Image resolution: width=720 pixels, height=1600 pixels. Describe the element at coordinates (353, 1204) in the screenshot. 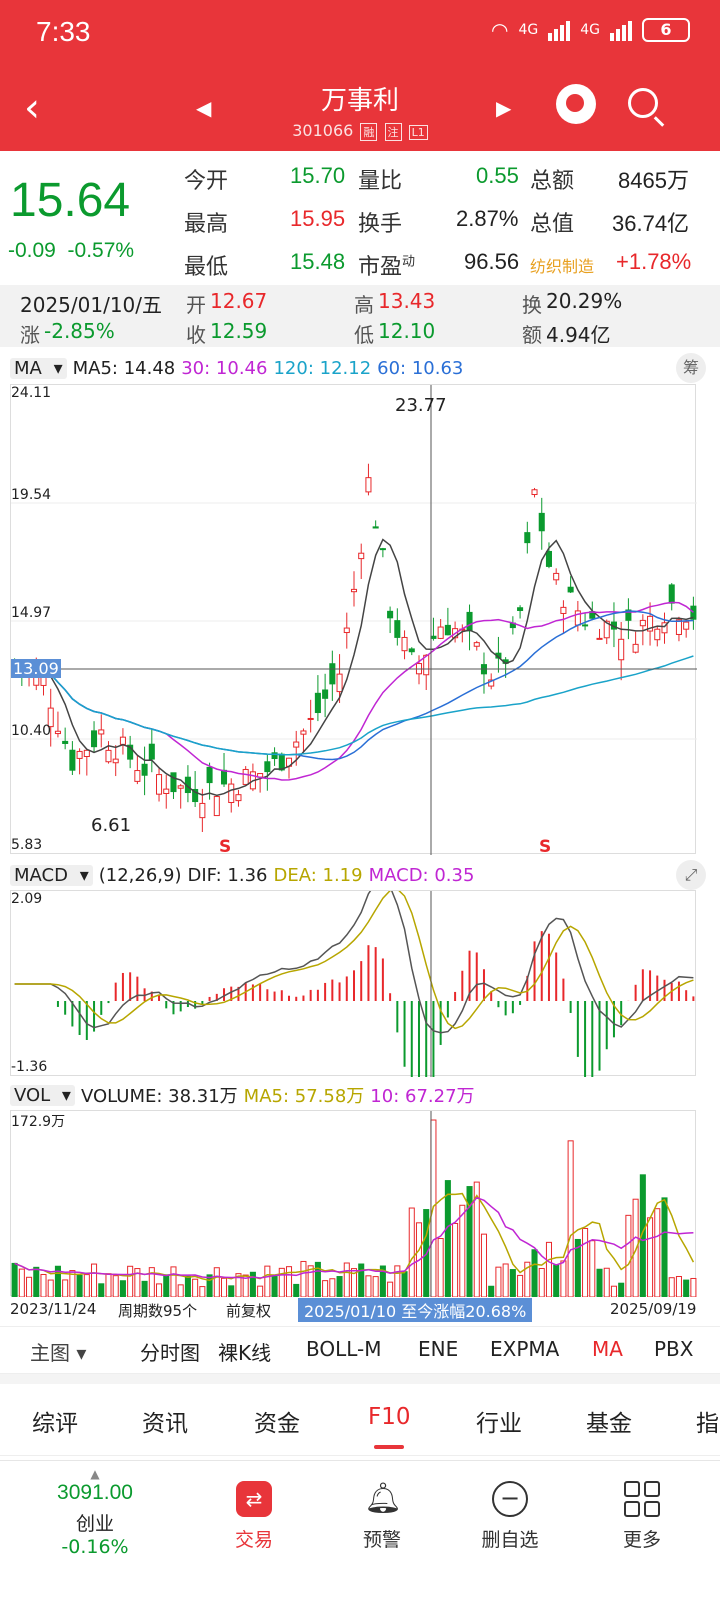

I see `volume-chart: 172.9万` at that location.